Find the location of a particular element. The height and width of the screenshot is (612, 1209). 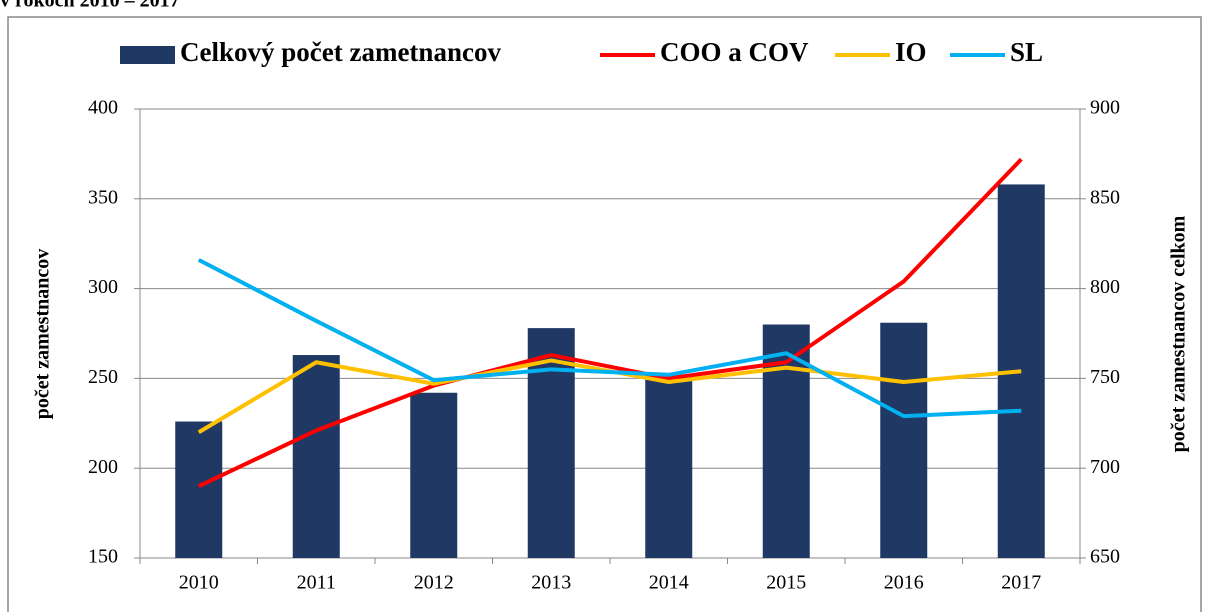

y2-tick-label: 850 is located at coordinates (1105, 197).